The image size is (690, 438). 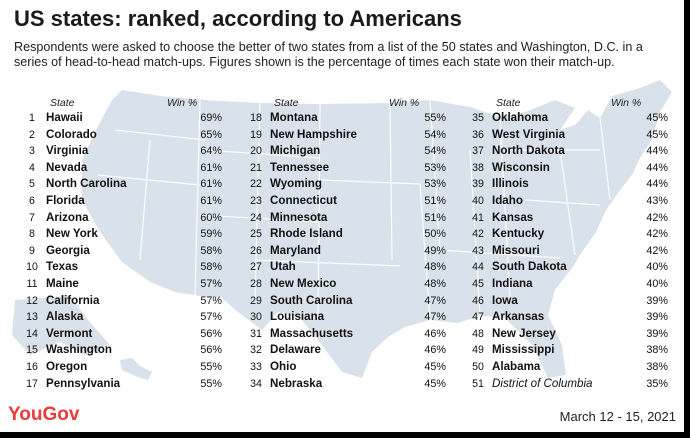 What do you see at coordinates (122, 152) in the screenshot?
I see `table-row: 3 Virginia 64%` at bounding box center [122, 152].